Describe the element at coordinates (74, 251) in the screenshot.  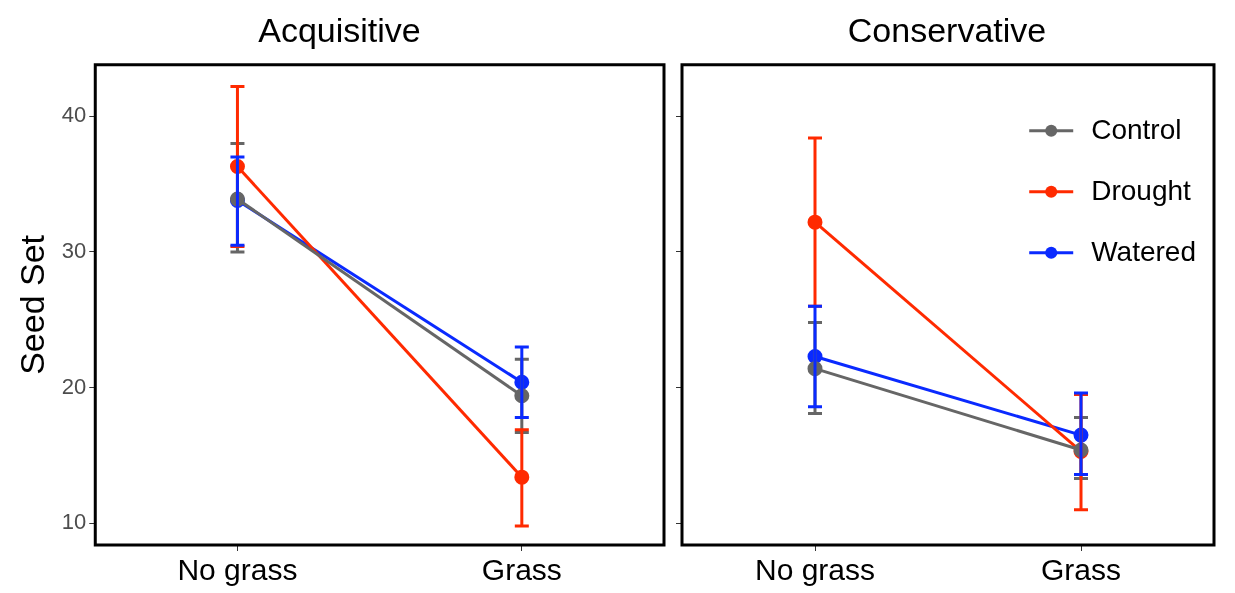
I see `y-tick-label: 30` at that location.